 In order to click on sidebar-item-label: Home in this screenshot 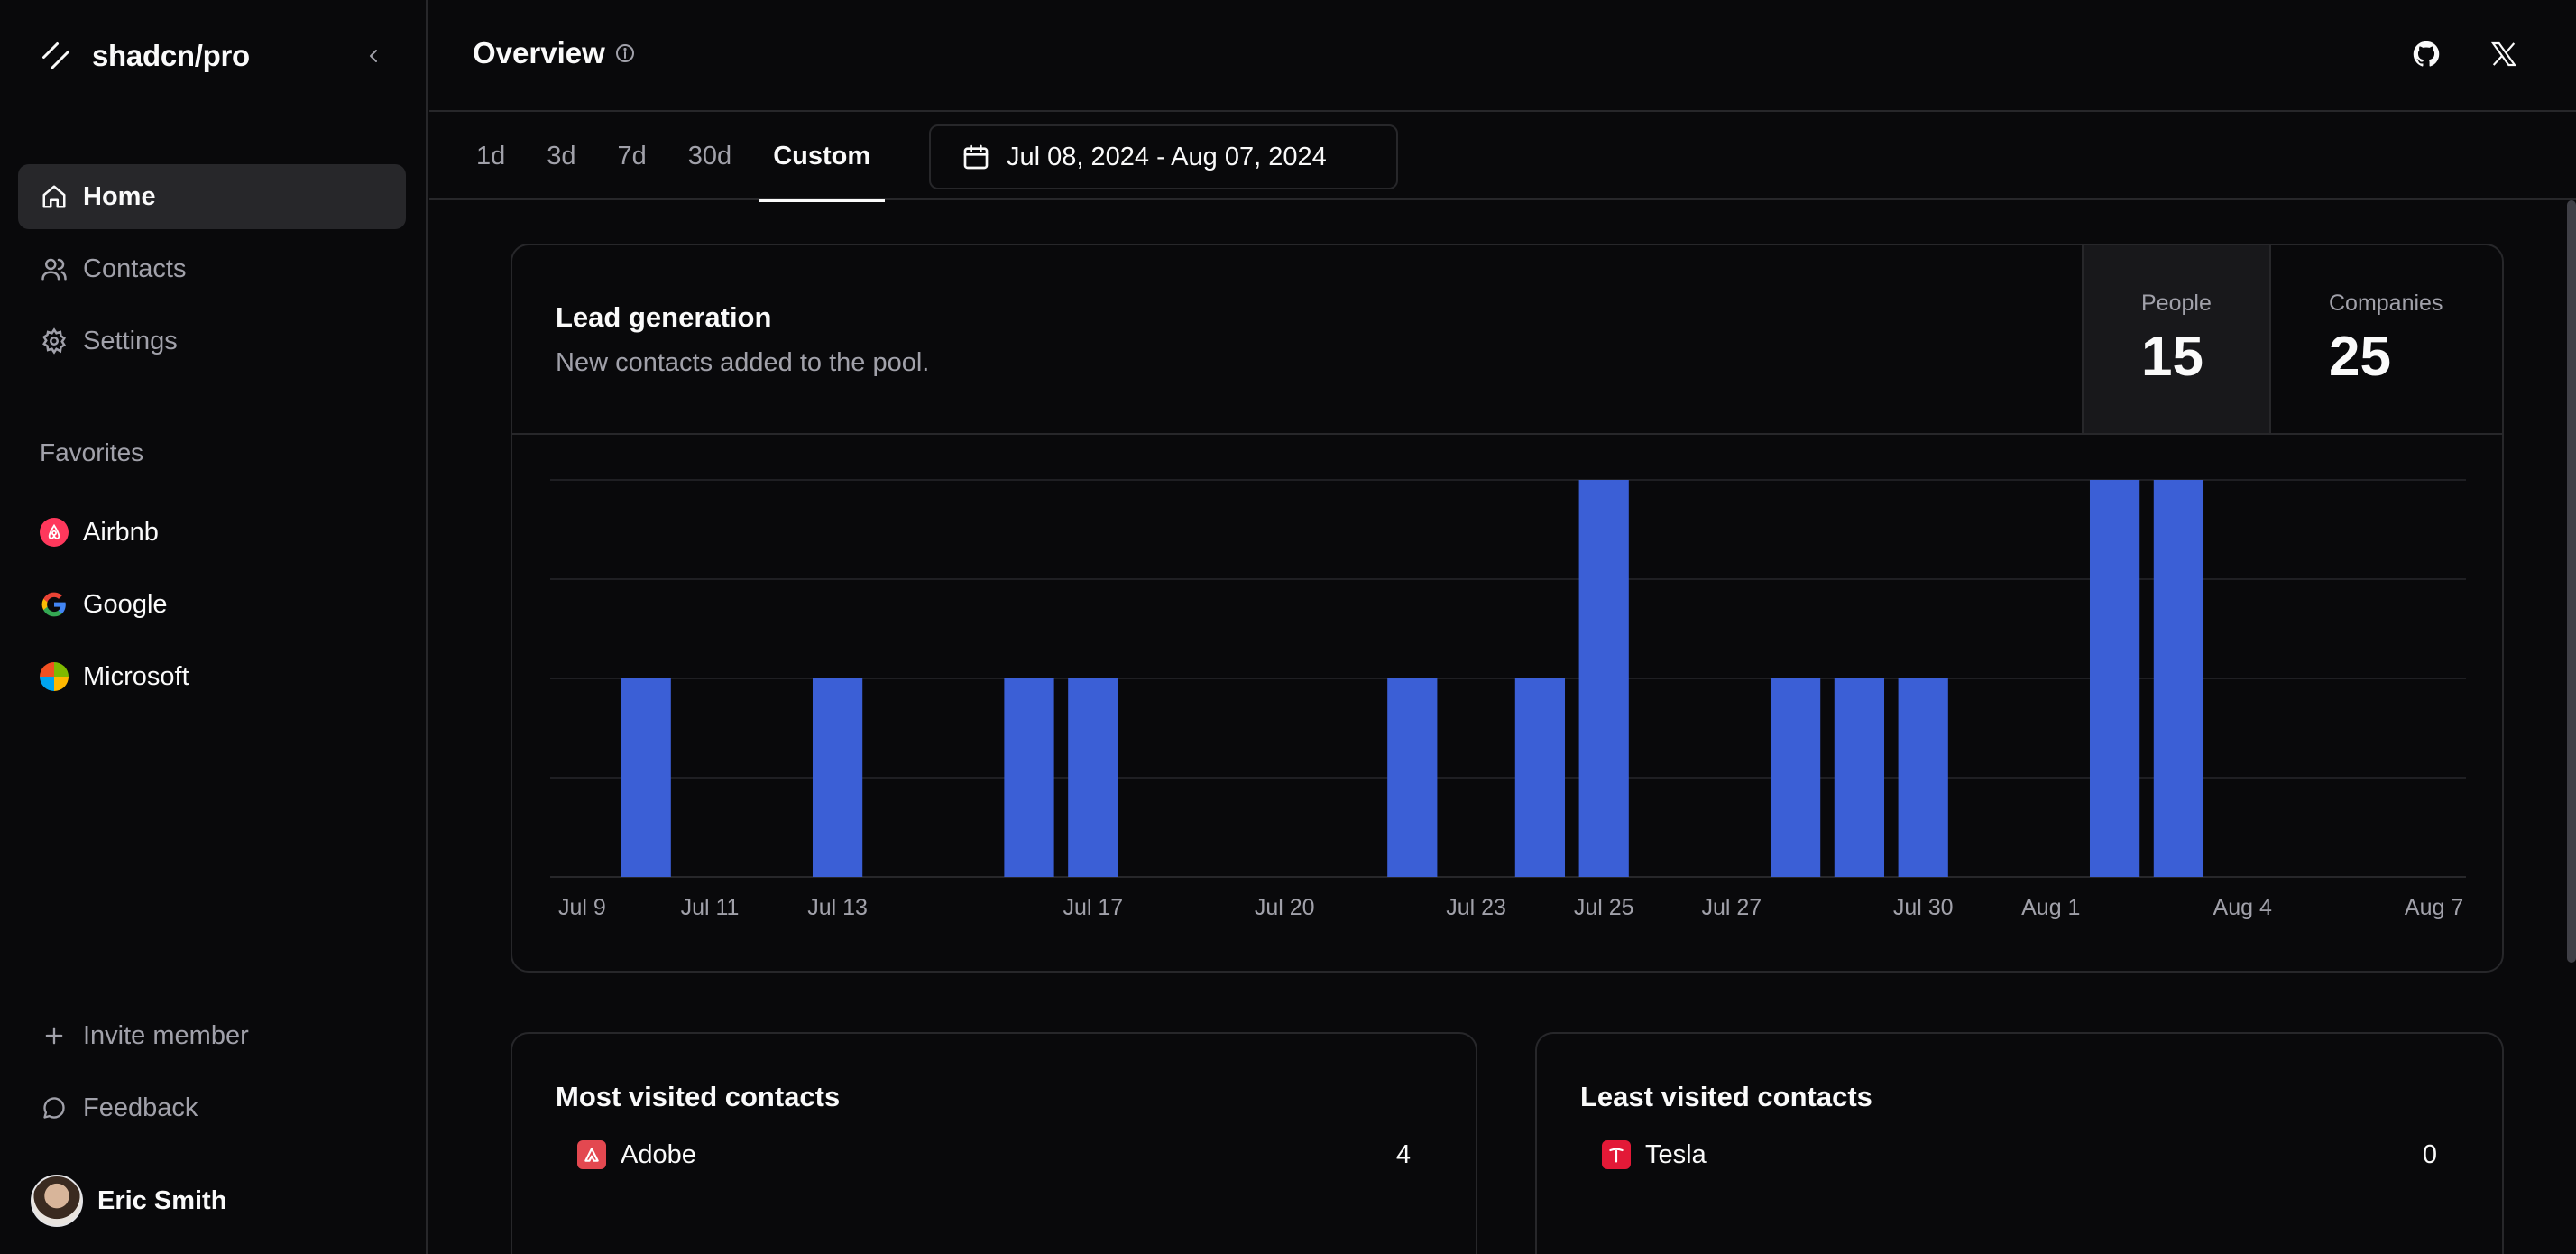, I will do `click(120, 196)`.